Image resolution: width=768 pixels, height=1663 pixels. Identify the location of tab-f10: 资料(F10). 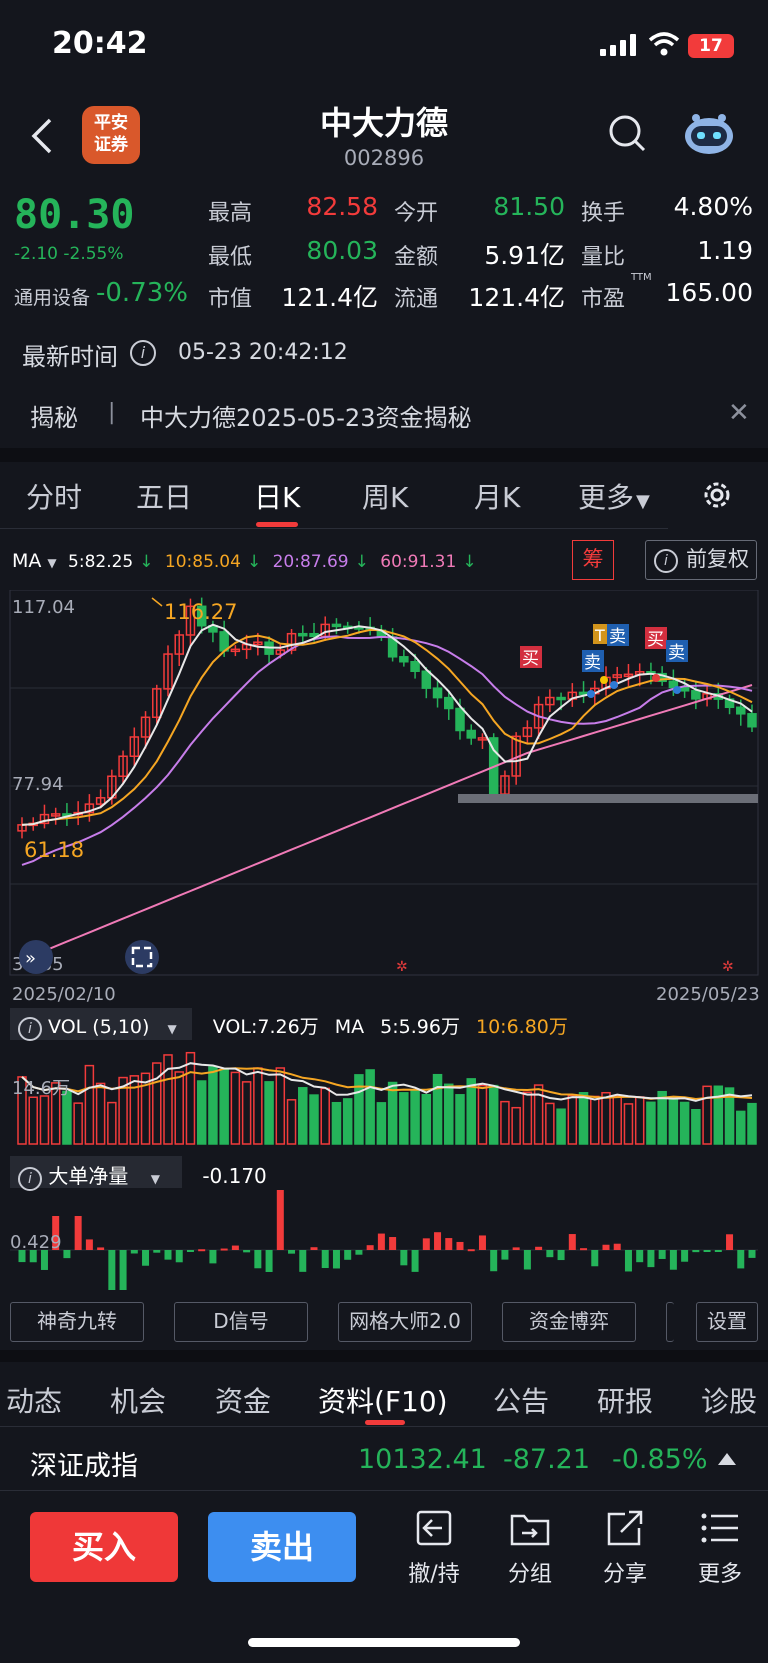
(383, 1401).